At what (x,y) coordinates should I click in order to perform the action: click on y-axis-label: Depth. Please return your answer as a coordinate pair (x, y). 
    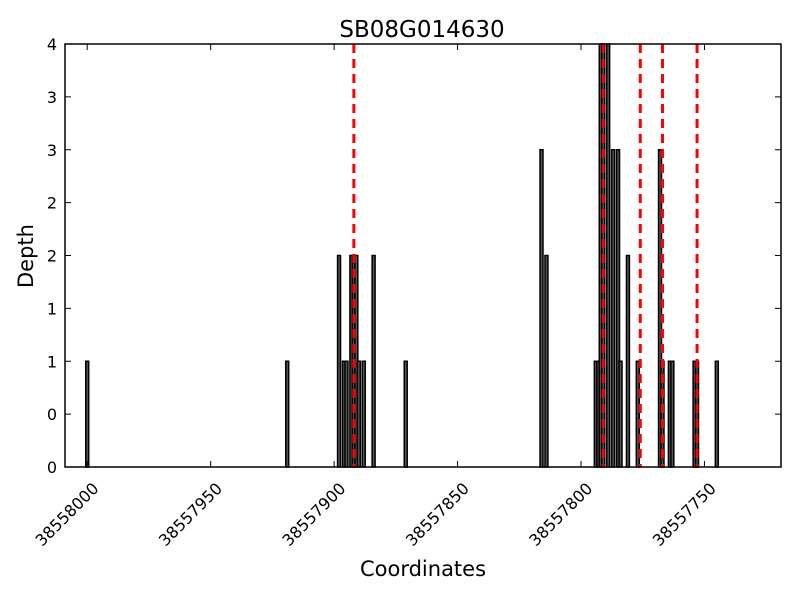
    Looking at the image, I should click on (26, 256).